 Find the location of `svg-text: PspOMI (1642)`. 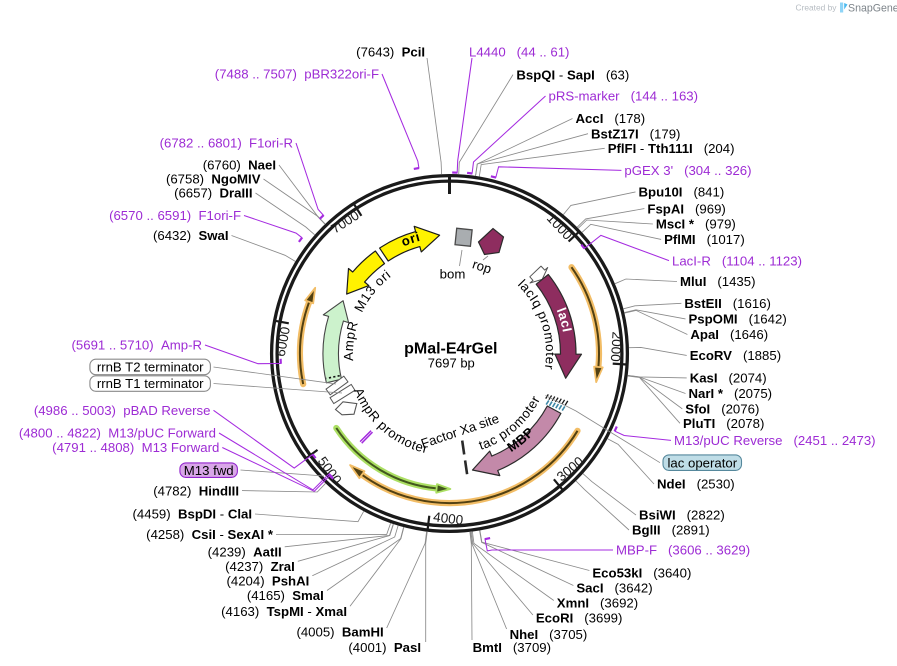

svg-text: PspOMI (1642) is located at coordinates (738, 319).